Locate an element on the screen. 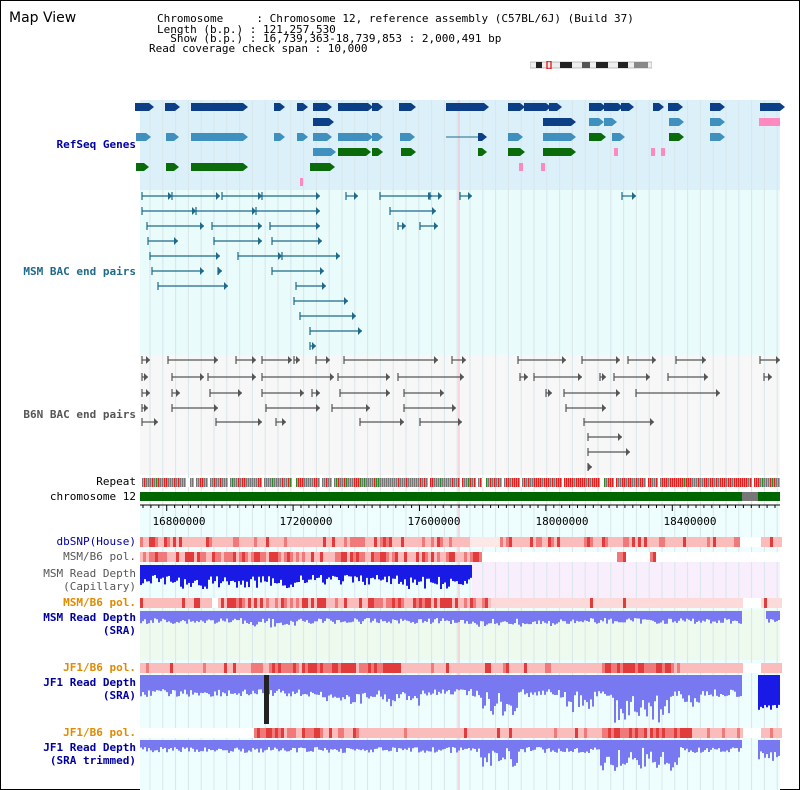 This screenshot has width=800, height=790. label-chromosome: chromosome 12 is located at coordinates (92, 496).